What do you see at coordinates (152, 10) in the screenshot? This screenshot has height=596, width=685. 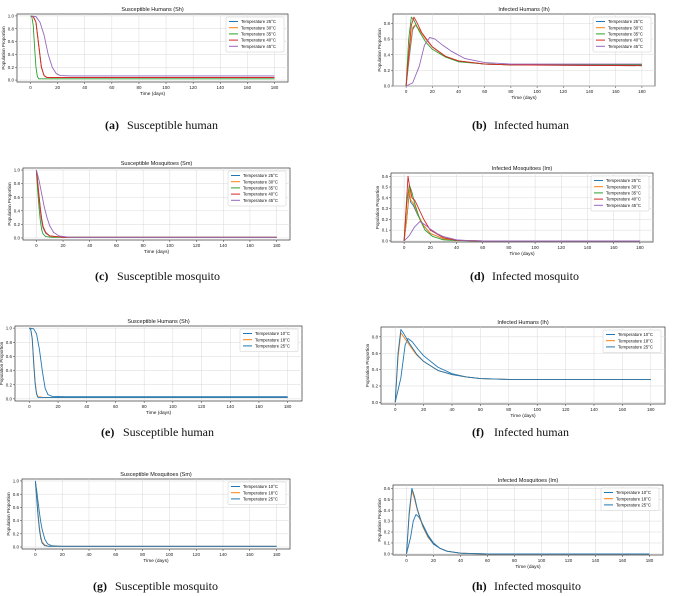 I see `chart-title: Susceptible Humans (Sh)` at bounding box center [152, 10].